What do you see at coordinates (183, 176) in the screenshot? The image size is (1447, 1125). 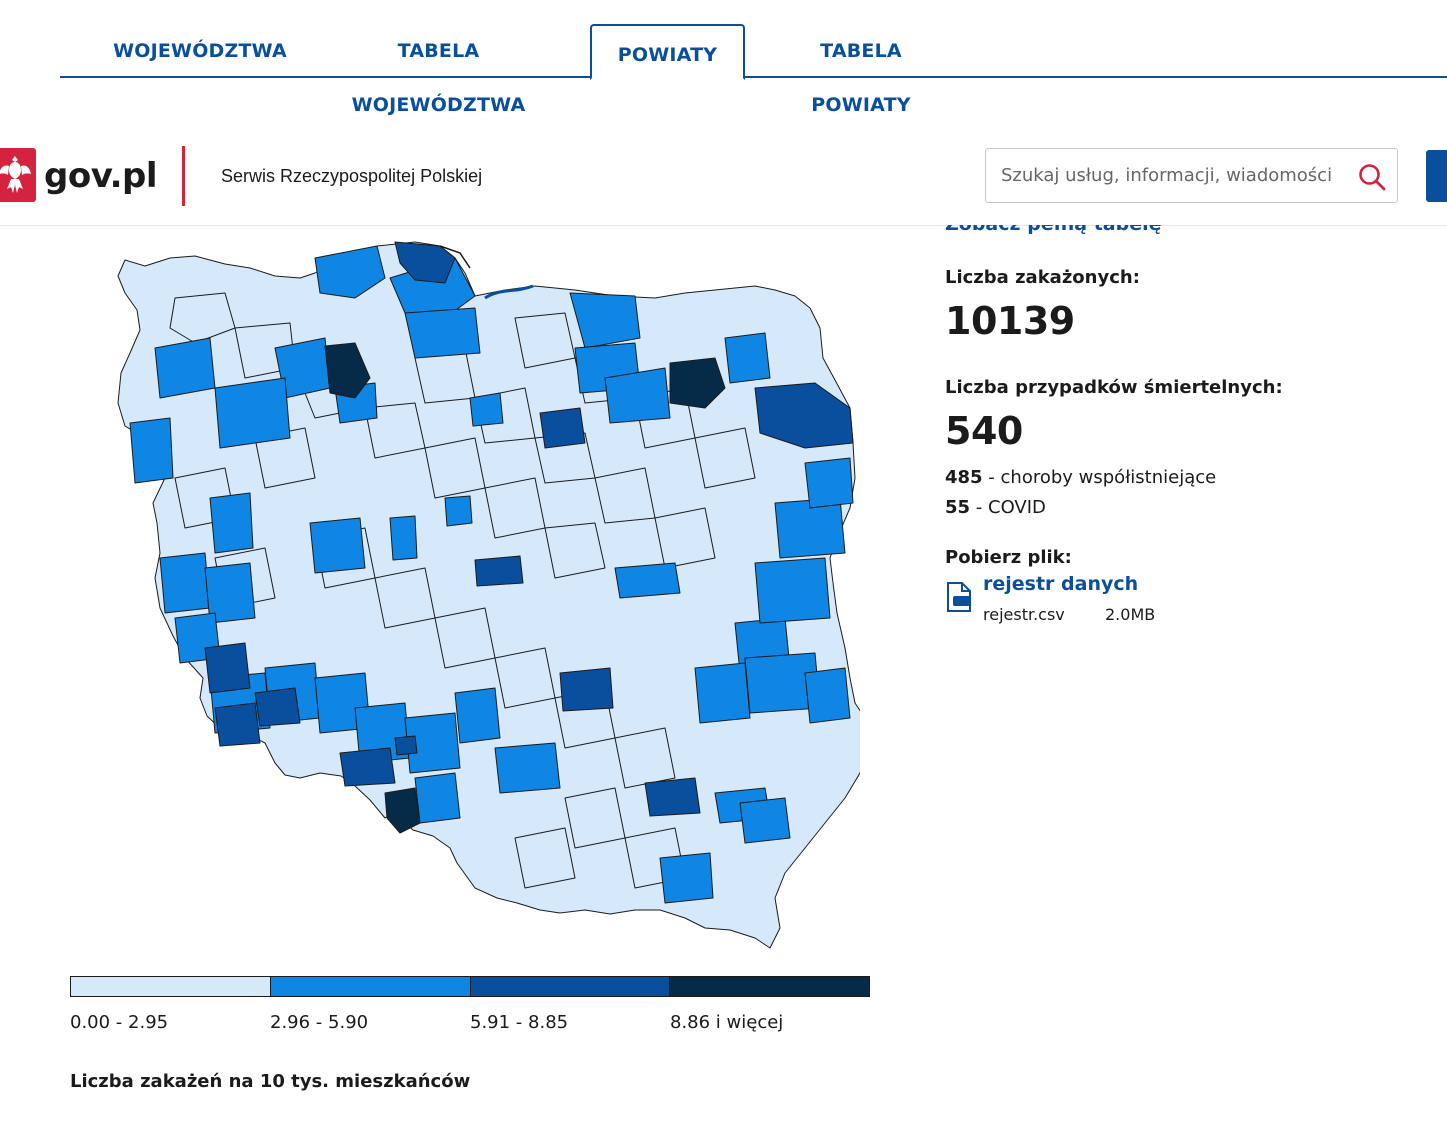 I see `logo-separator` at bounding box center [183, 176].